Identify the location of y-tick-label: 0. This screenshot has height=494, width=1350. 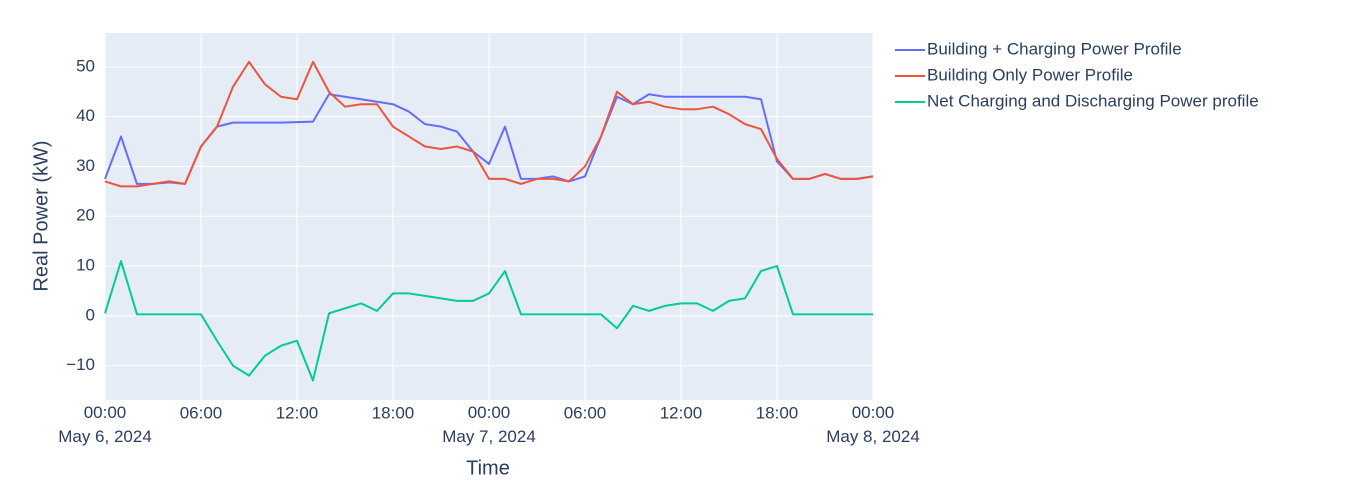
(90, 314).